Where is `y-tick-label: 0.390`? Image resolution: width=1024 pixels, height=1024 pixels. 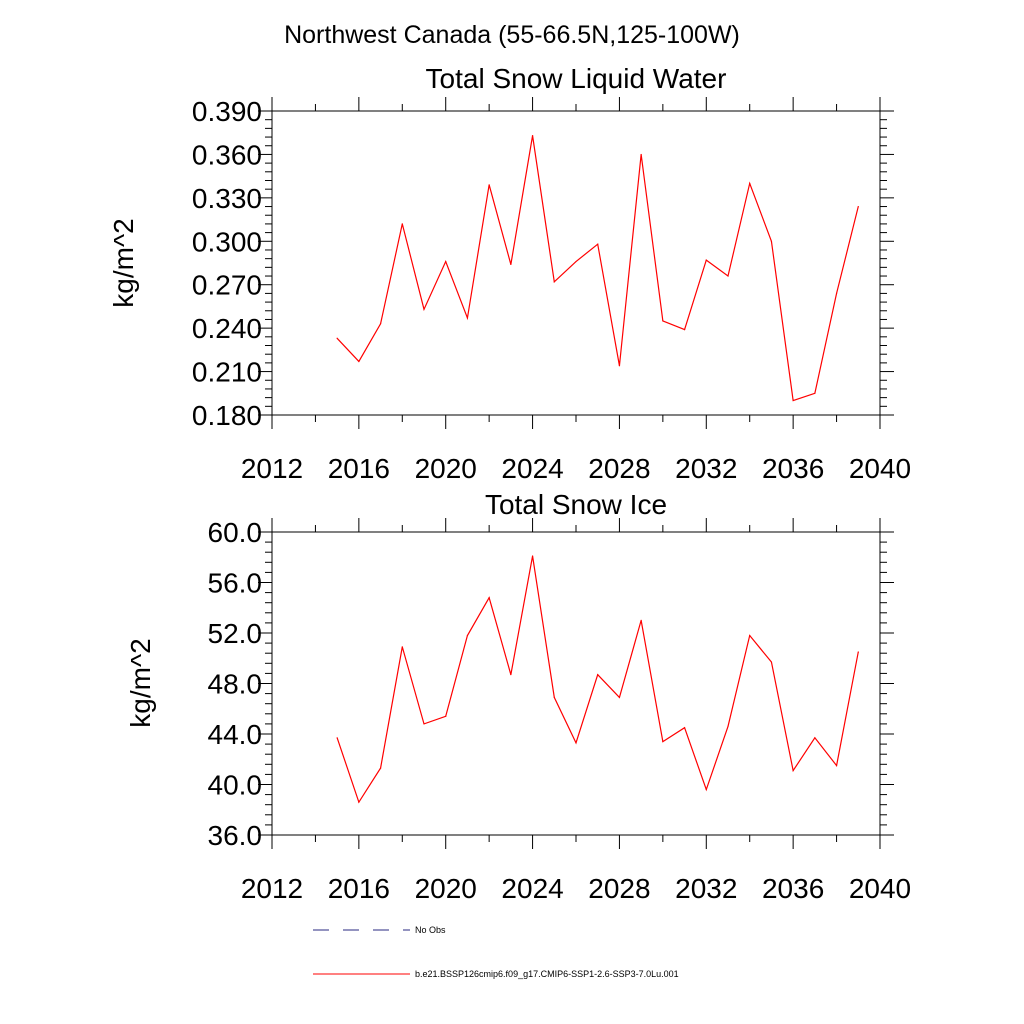 y-tick-label: 0.390 is located at coordinates (227, 111).